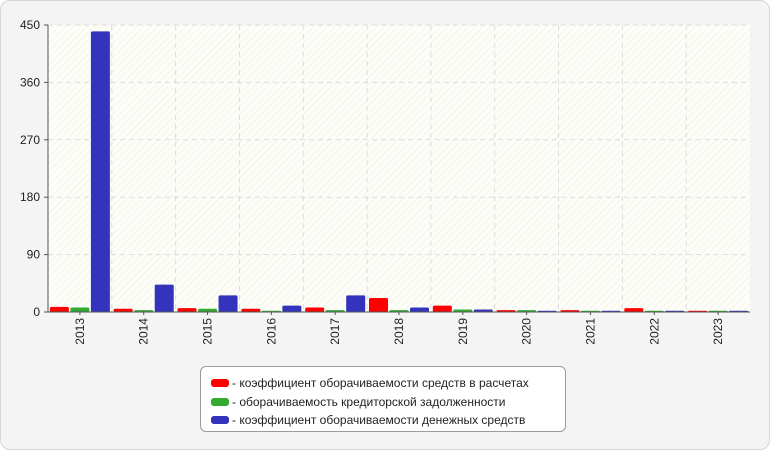 This screenshot has width=770, height=450. Describe the element at coordinates (654, 331) in the screenshot. I see `x-tick-label: 2022` at that location.